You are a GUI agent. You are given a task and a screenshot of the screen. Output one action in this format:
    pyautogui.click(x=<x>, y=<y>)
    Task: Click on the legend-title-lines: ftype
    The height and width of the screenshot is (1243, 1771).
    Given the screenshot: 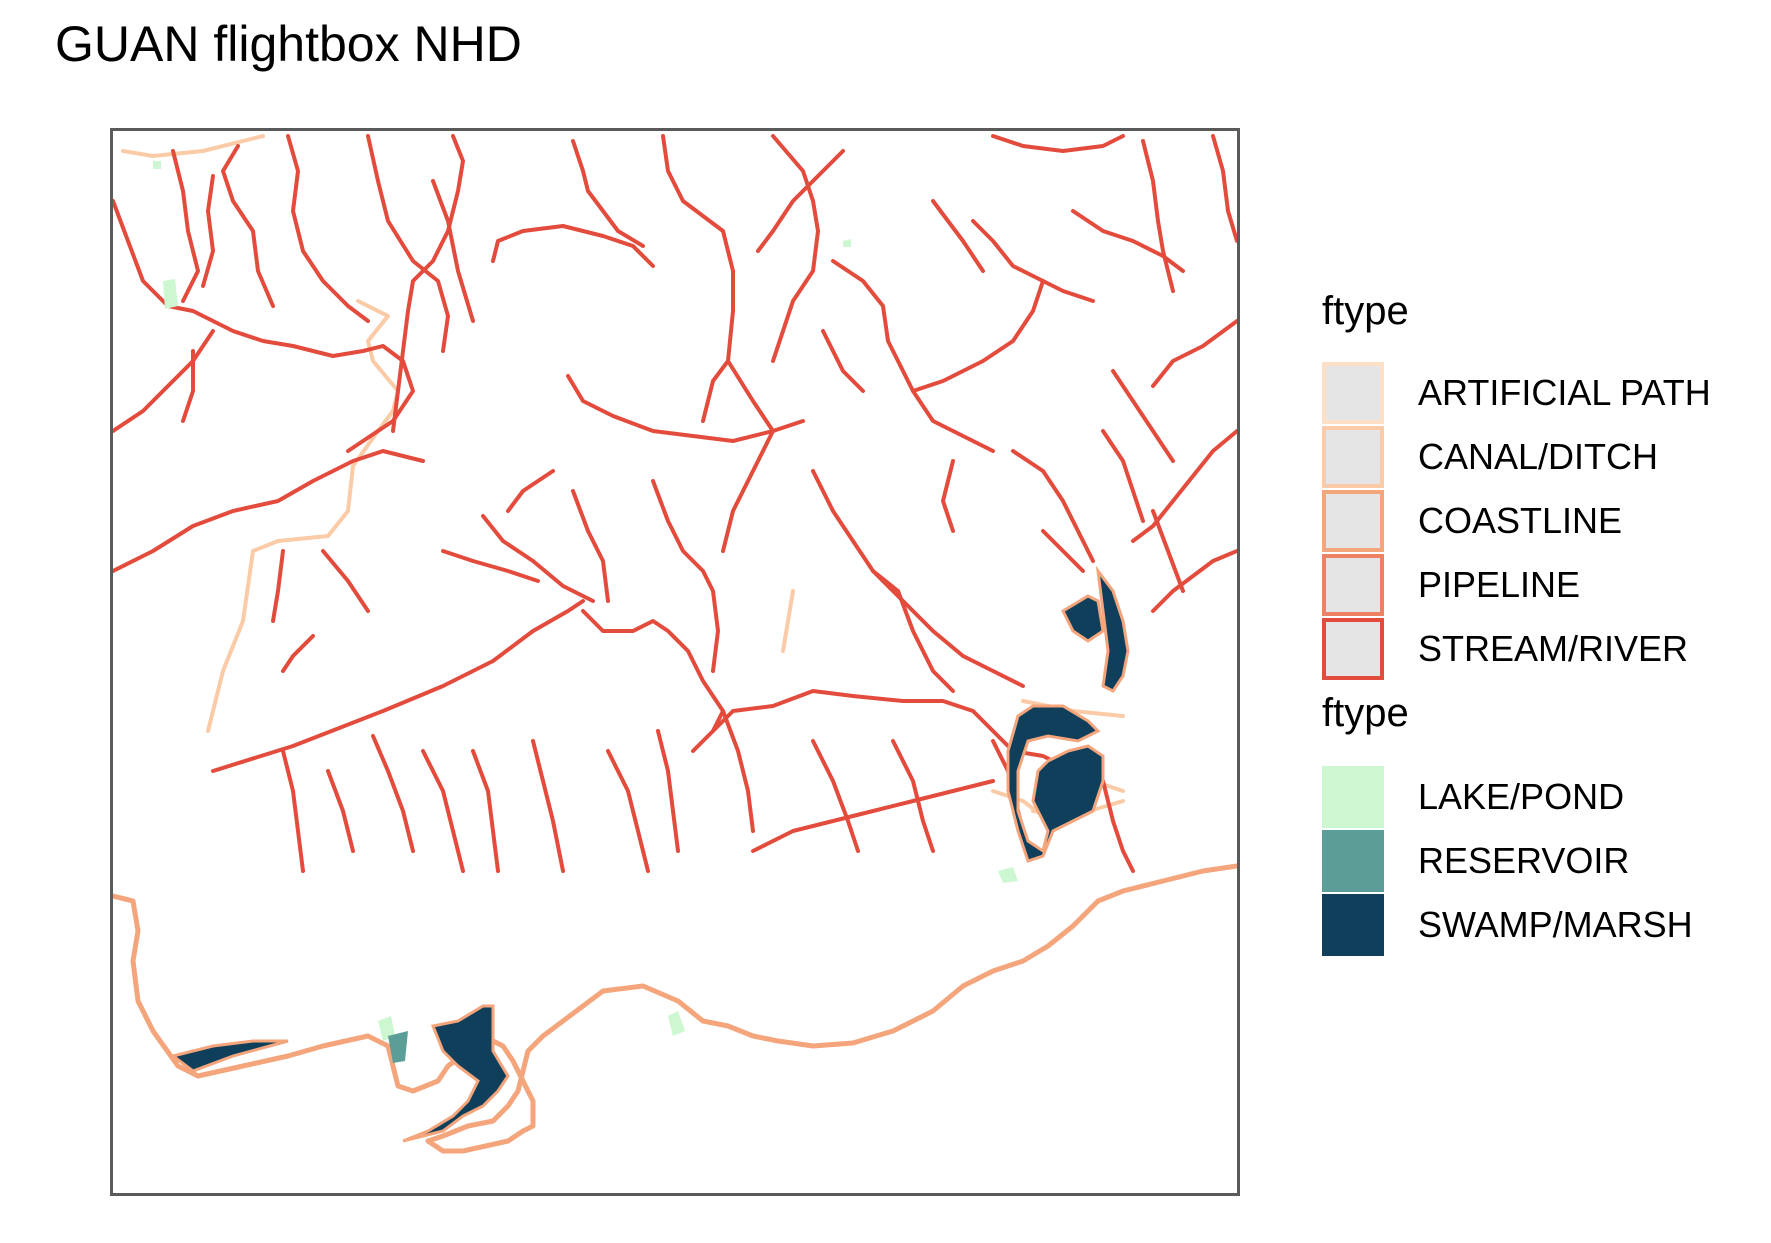 What is the action you would take?
    pyautogui.click(x=1365, y=311)
    